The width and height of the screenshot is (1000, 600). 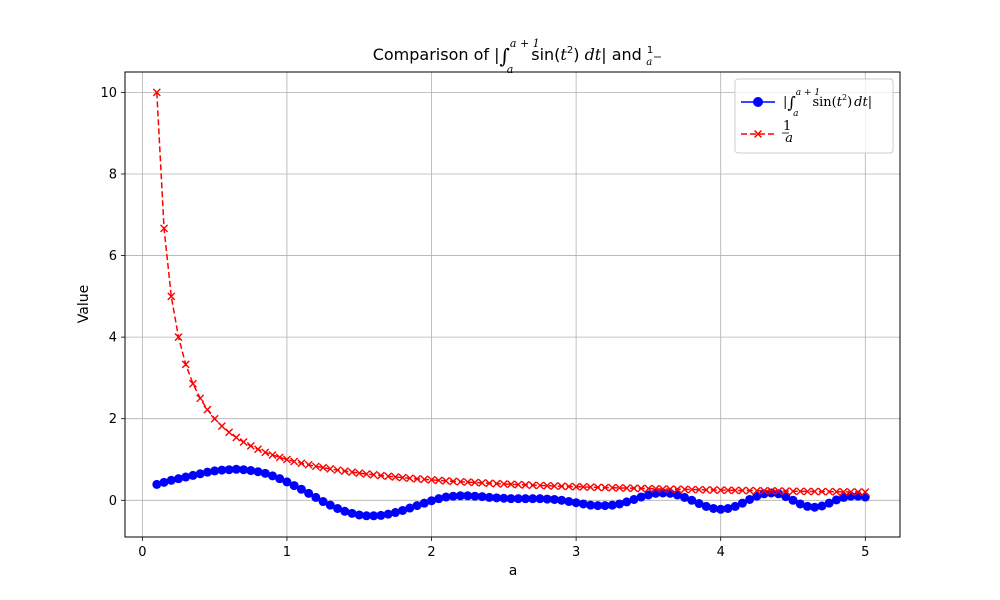 I want to click on legend-box, so click(x=814, y=116).